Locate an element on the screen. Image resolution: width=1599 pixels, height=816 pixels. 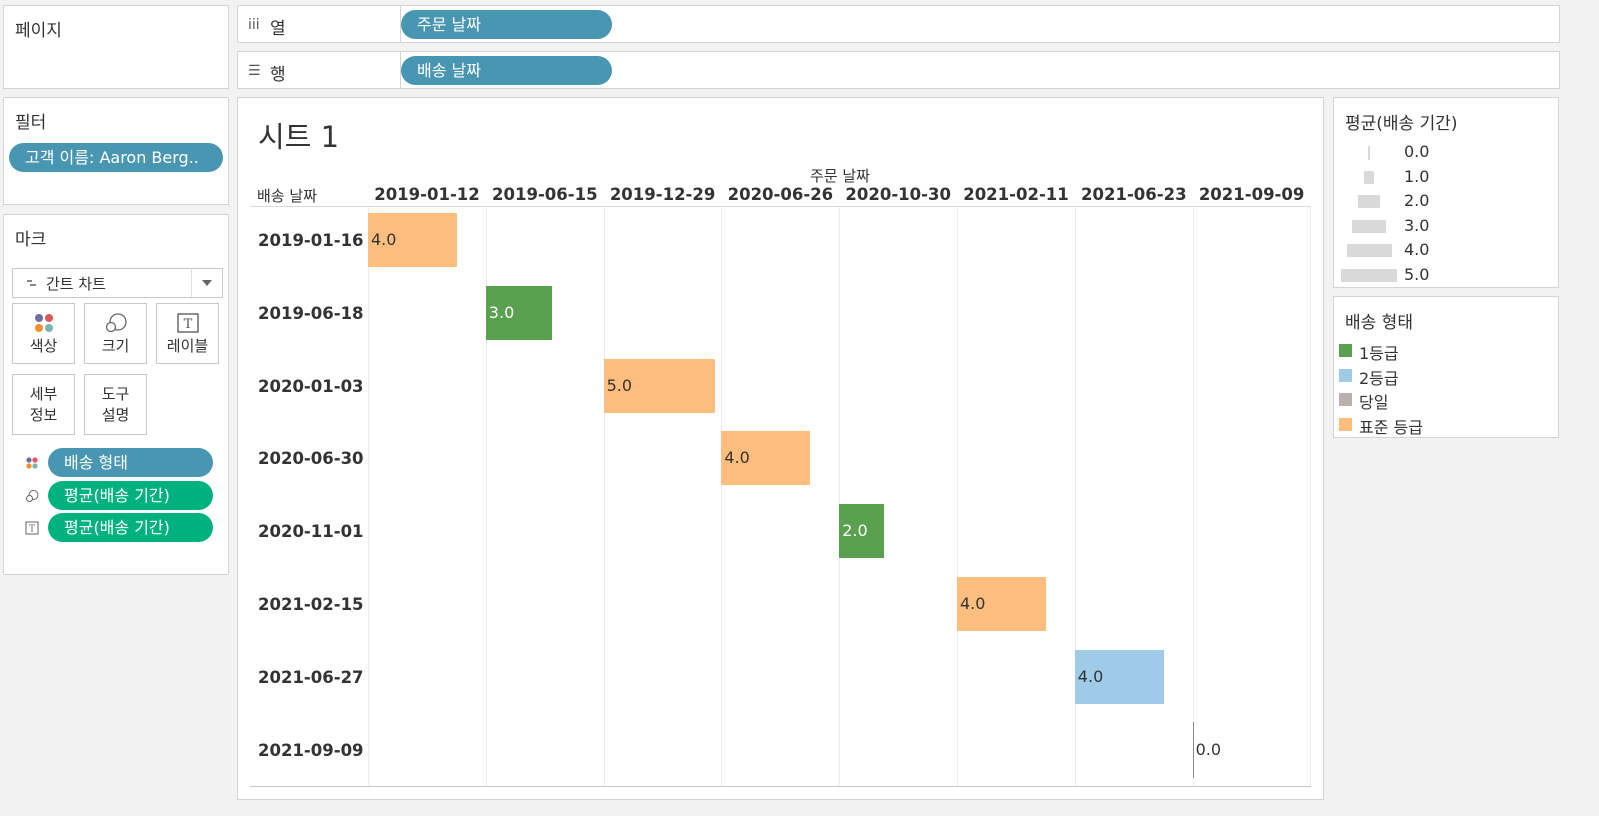
color-field-pill: 배송 형태 is located at coordinates (130, 462).